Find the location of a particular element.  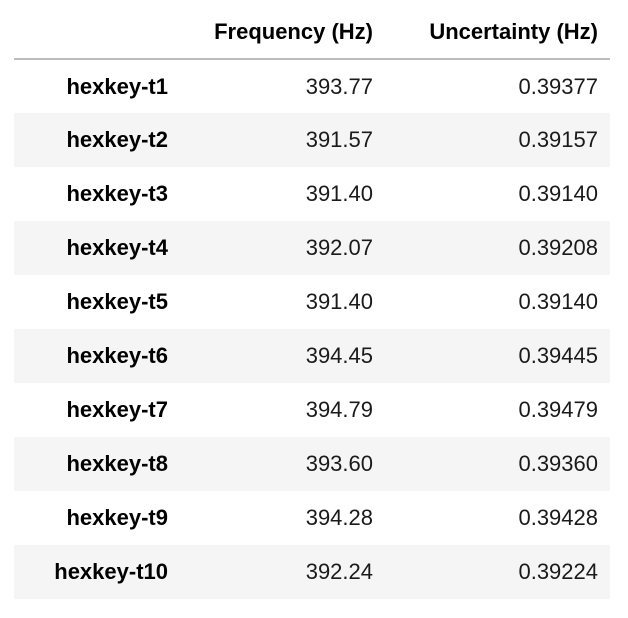

uncertainty-cell: 0.39360 is located at coordinates (558, 463).